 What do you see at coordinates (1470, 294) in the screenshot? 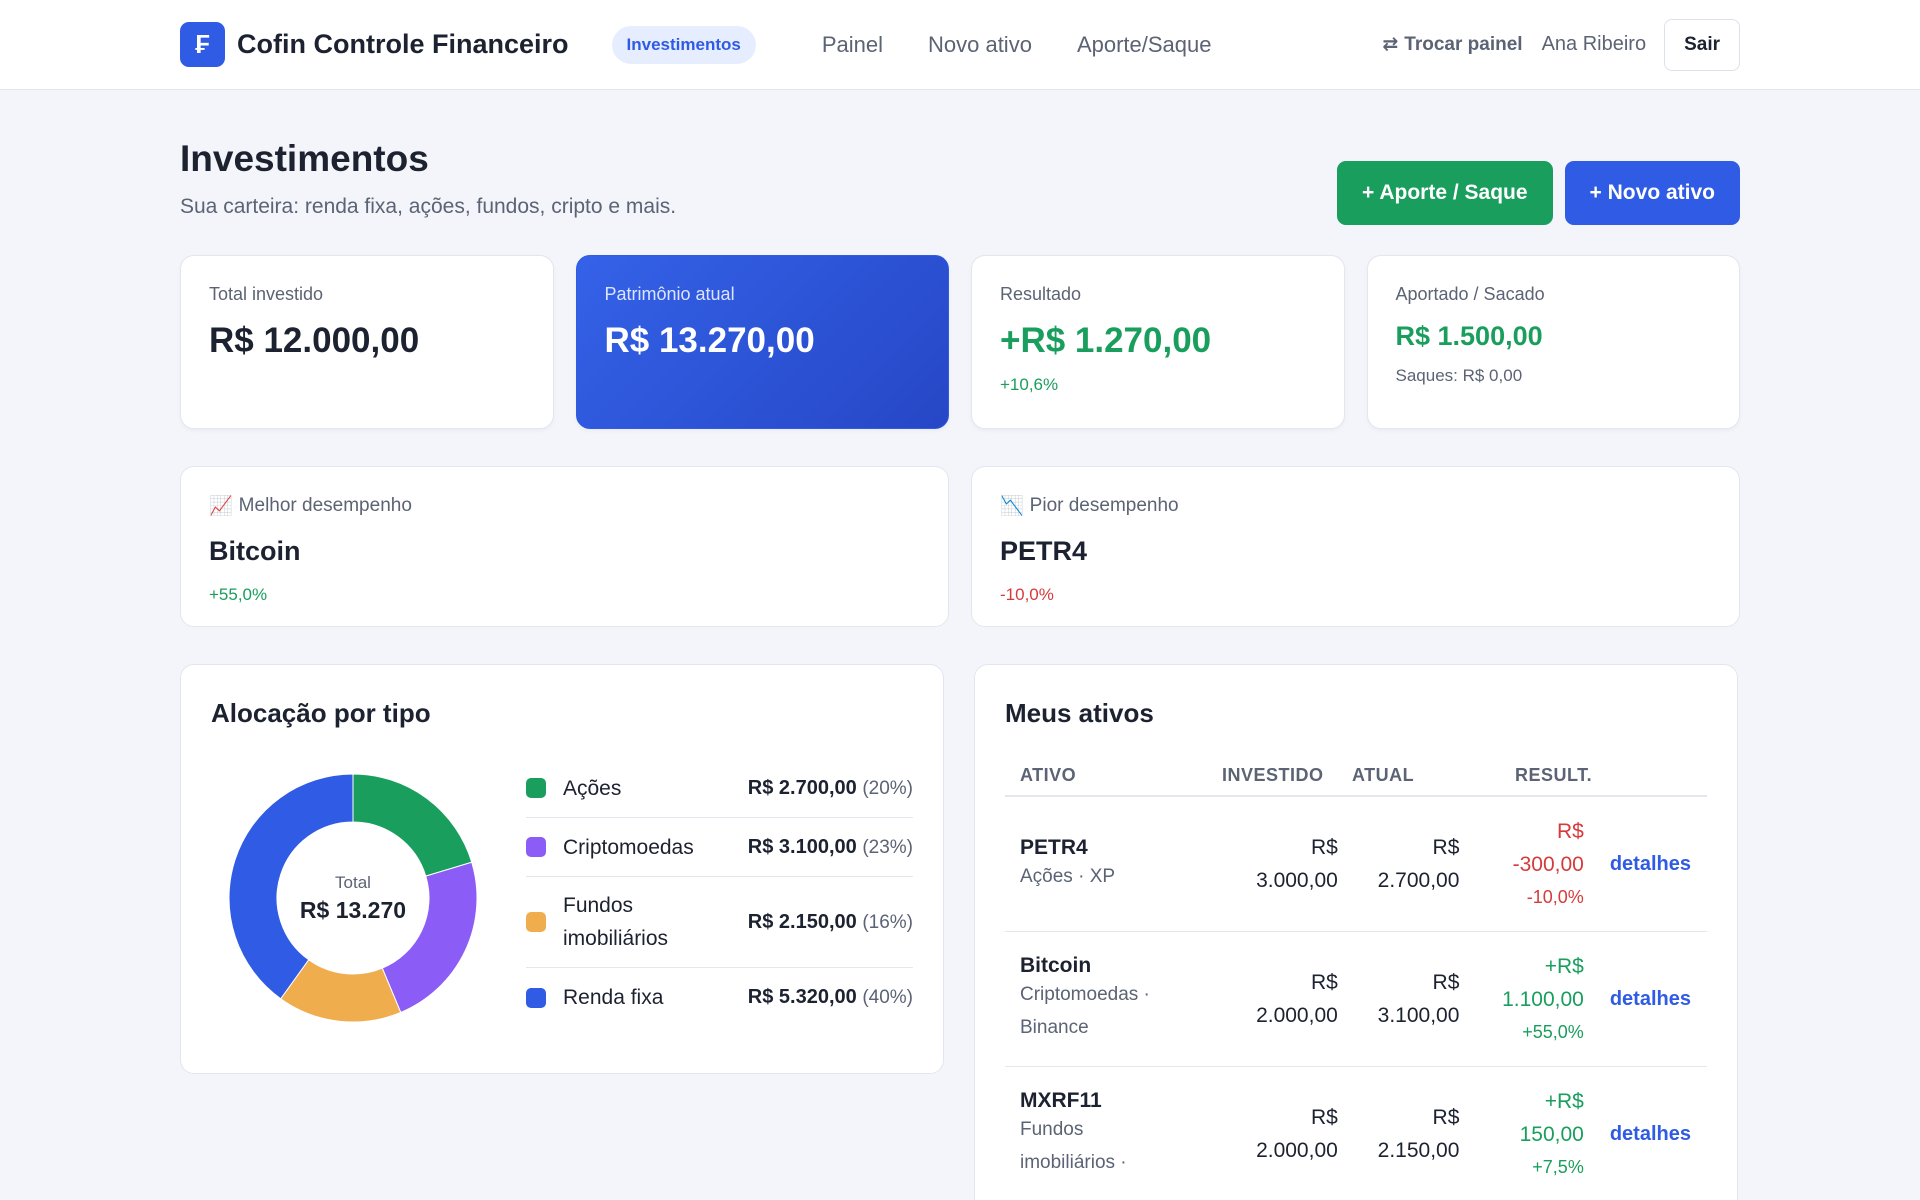
I see `kpi-label: Aportado / Sacado` at bounding box center [1470, 294].